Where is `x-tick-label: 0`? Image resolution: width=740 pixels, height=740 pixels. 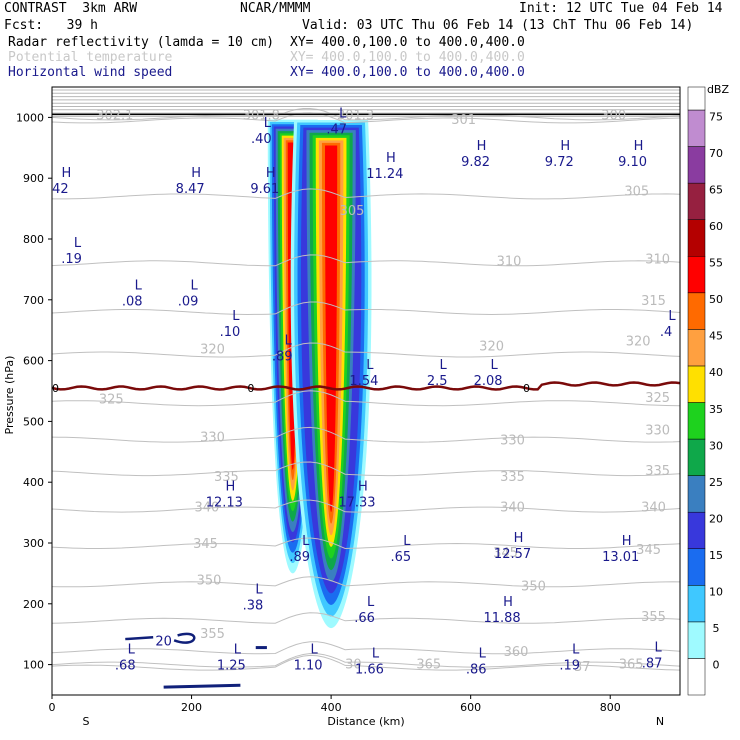
x-tick-label: 0 is located at coordinates (52, 707).